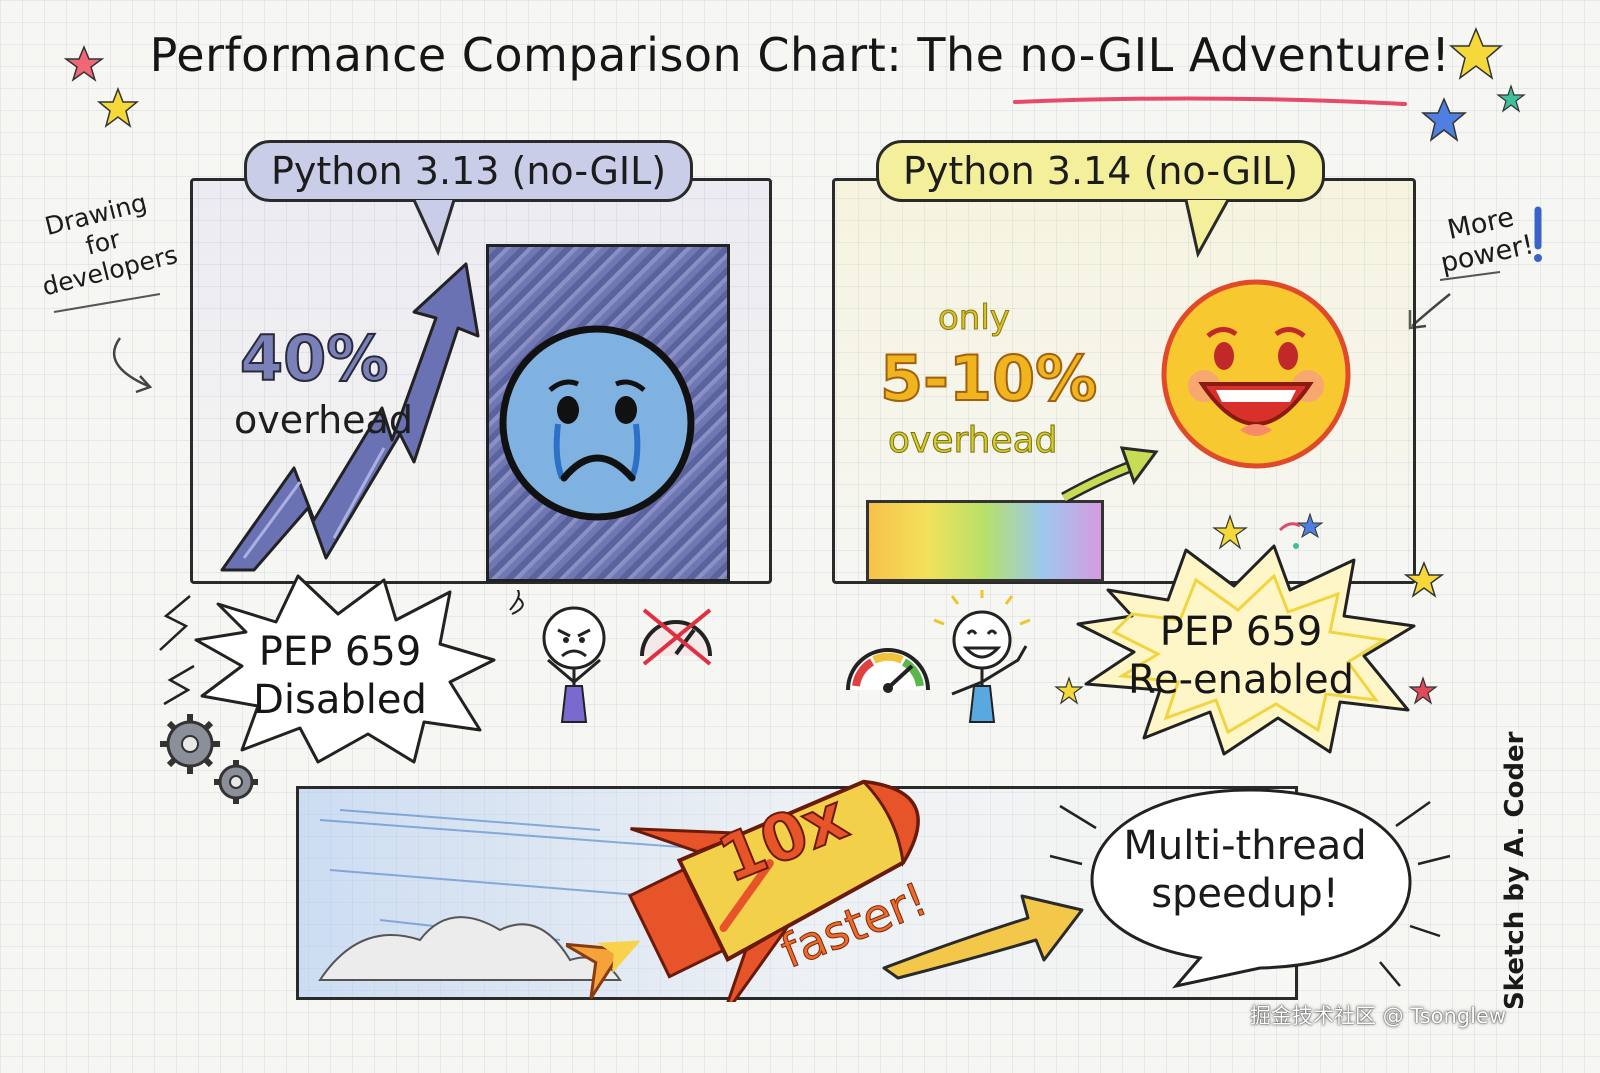 Image resolution: width=1600 pixels, height=1073 pixels. Describe the element at coordinates (974, 318) in the screenshot. I see `right-overhead-prefix: only` at that location.